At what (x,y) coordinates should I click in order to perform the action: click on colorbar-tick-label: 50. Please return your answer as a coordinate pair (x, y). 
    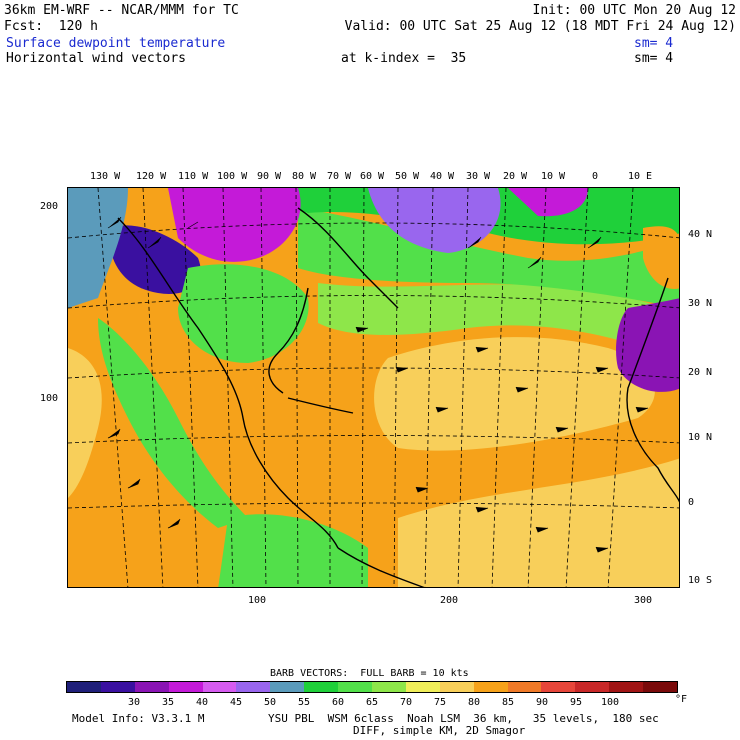
    Looking at the image, I should click on (270, 702).